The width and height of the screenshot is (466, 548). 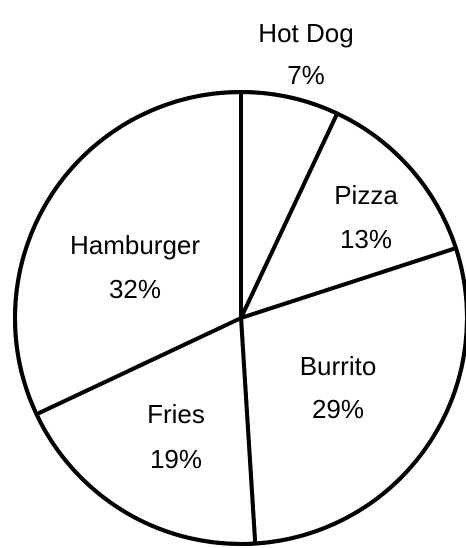 I want to click on slice-label-pizza: Pizza, so click(x=366, y=195).